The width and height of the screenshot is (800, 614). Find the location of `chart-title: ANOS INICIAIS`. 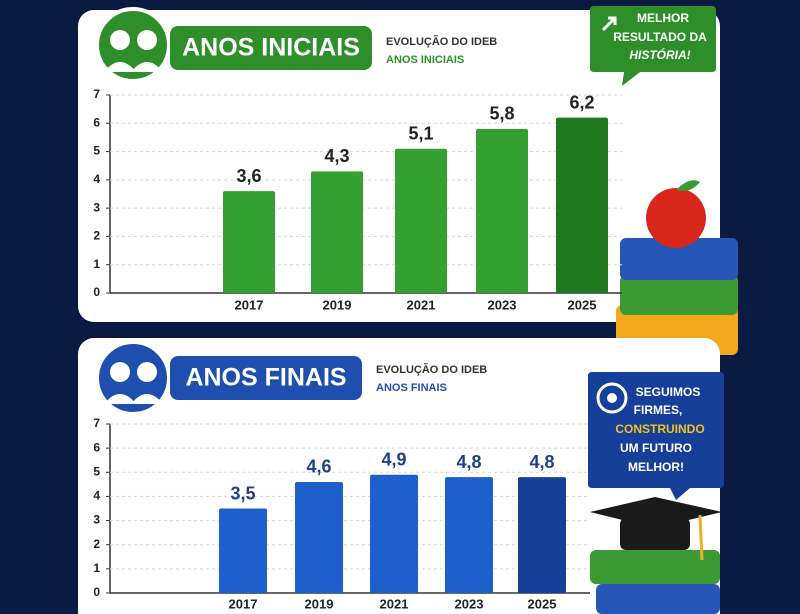

chart-title: ANOS INICIAIS is located at coordinates (271, 48).